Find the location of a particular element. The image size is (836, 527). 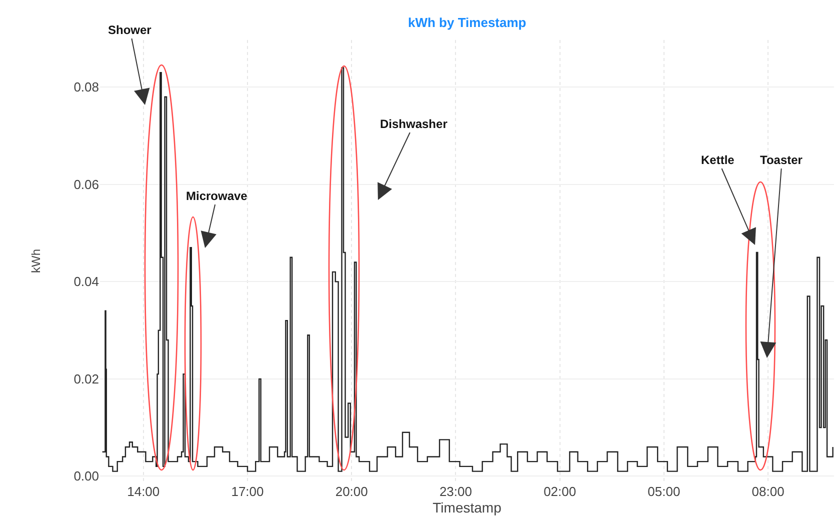

x-tick-label: 17:00 is located at coordinates (247, 491).